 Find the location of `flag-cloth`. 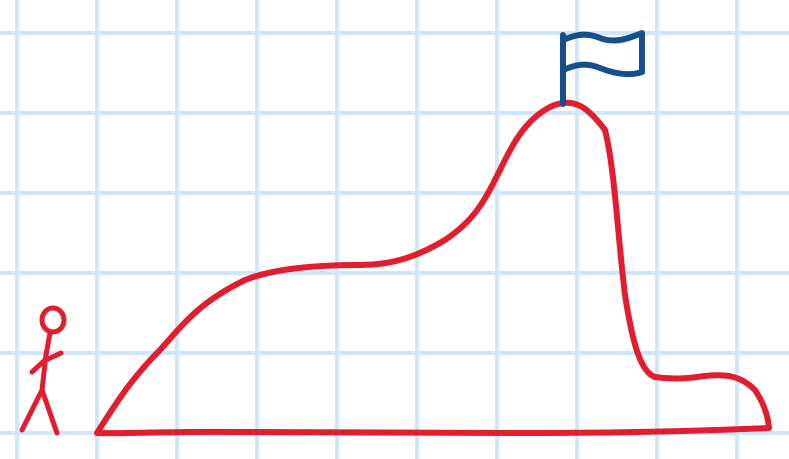

flag-cloth is located at coordinates (602, 54).